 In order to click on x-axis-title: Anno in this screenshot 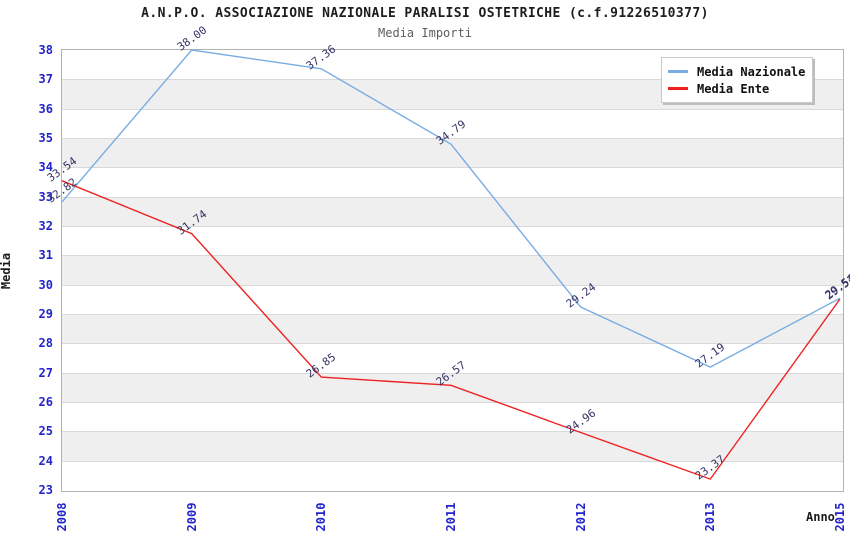, I will do `click(820, 517)`.